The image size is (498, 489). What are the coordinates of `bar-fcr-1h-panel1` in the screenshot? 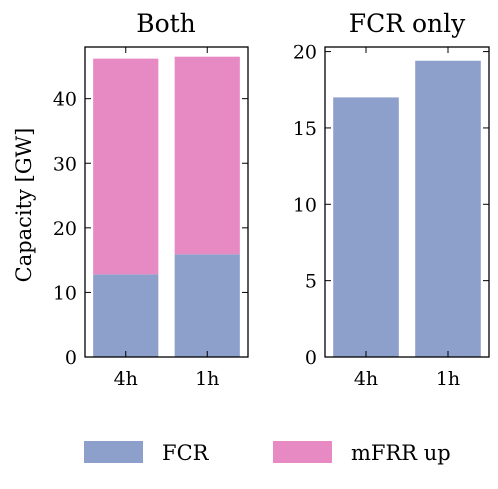 It's located at (207, 305).